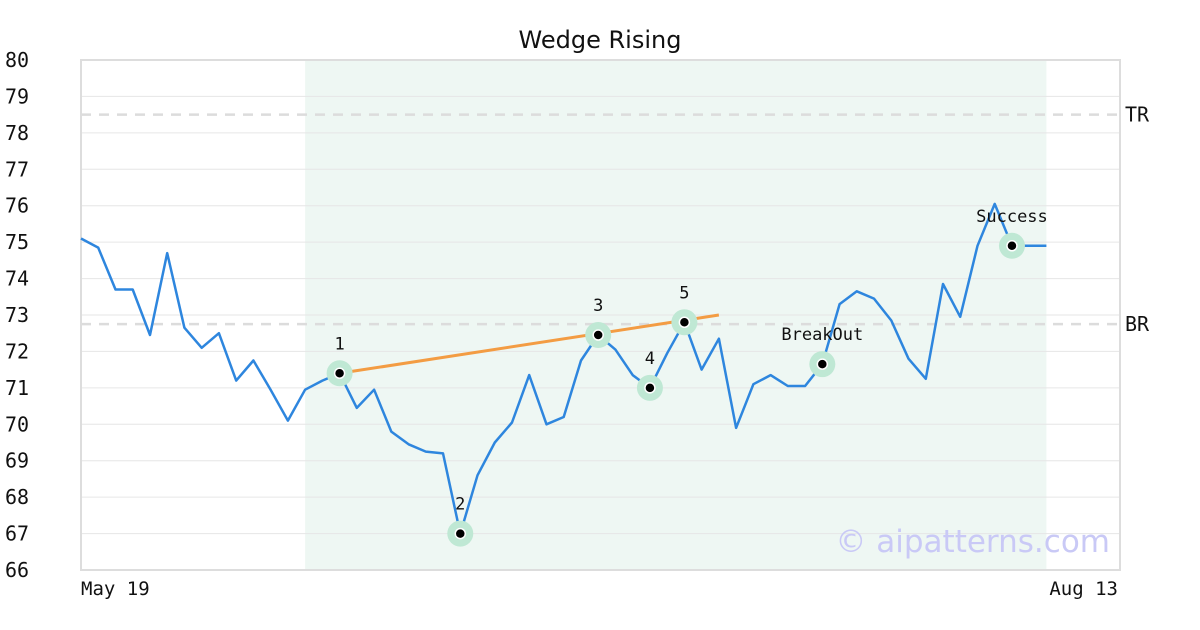  Describe the element at coordinates (599, 589) in the screenshot. I see `x-axis-ticks: May 19 Aug 13` at that location.